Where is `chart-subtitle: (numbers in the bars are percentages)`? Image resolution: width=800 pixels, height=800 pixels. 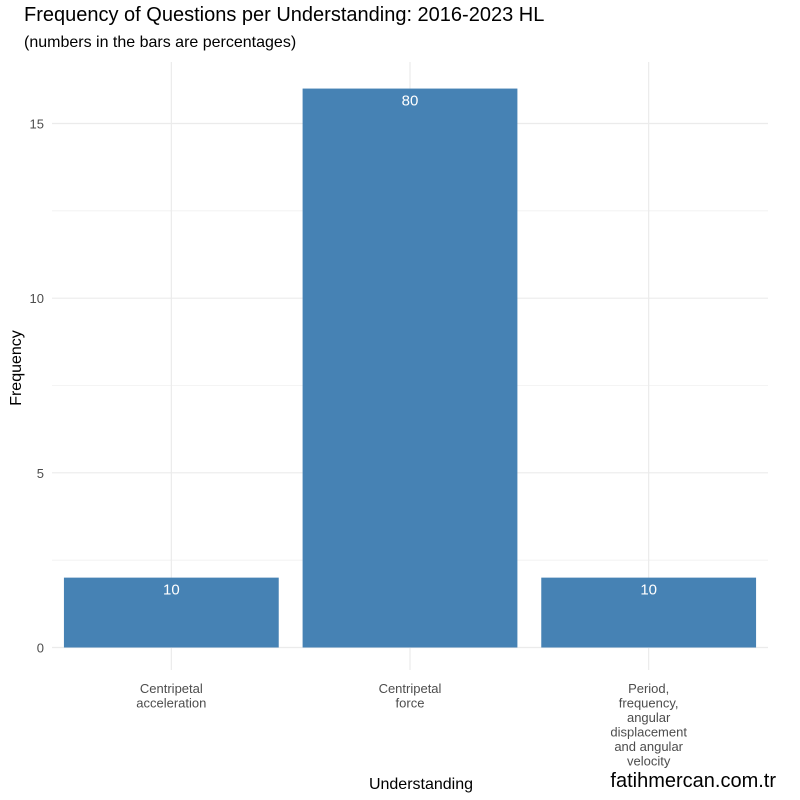
chart-subtitle: (numbers in the bars are percentages) is located at coordinates (160, 42).